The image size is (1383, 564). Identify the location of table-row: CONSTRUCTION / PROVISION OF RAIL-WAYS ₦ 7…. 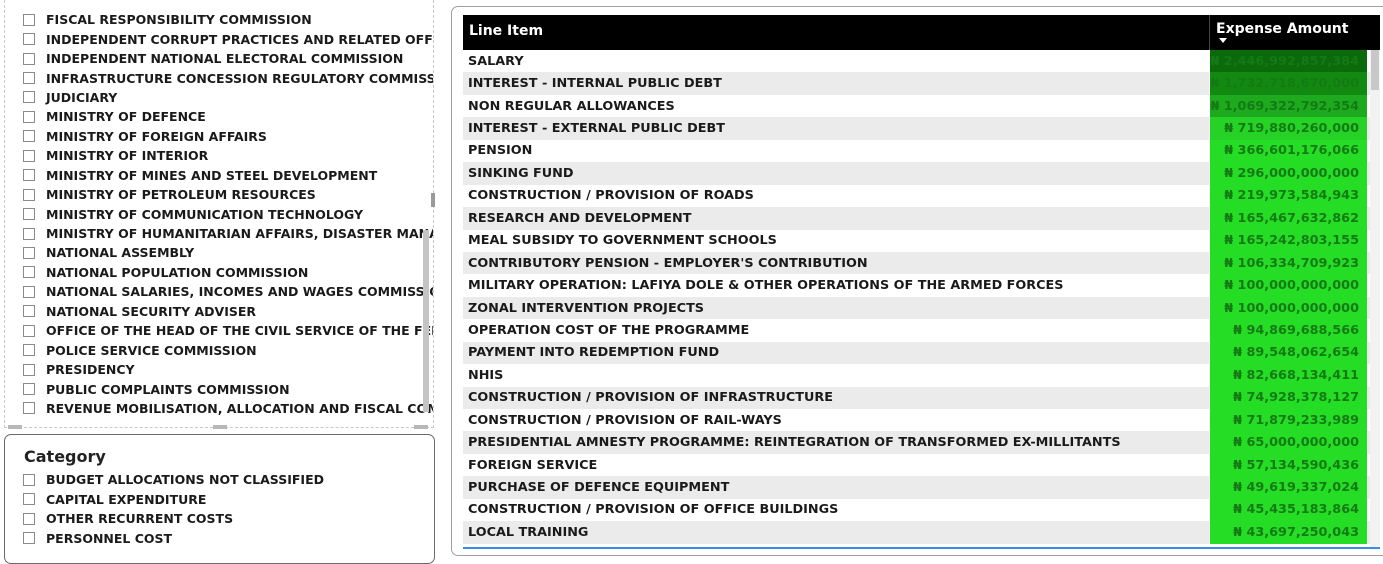
(921, 420).